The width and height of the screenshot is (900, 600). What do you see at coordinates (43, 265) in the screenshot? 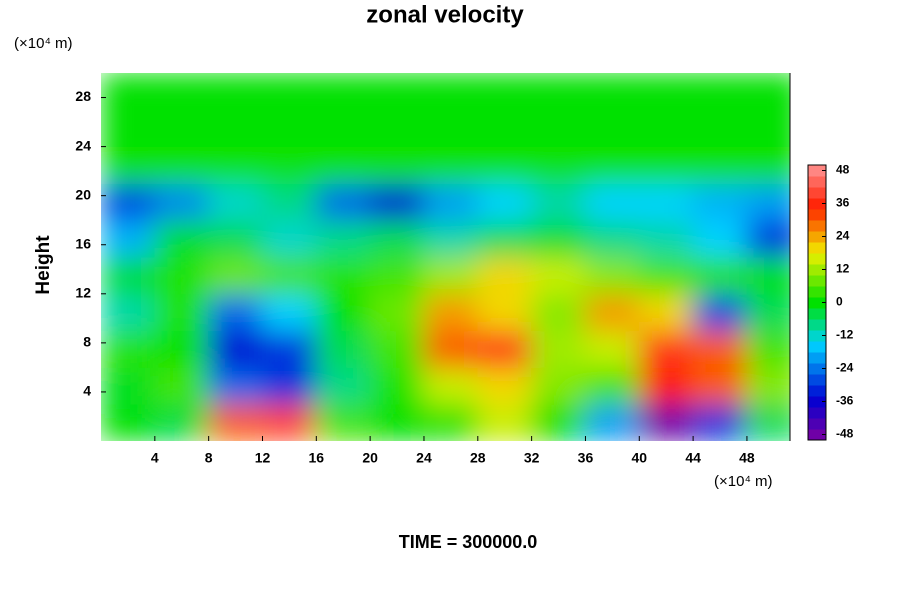
I see `y-axis-label: Height` at bounding box center [43, 265].